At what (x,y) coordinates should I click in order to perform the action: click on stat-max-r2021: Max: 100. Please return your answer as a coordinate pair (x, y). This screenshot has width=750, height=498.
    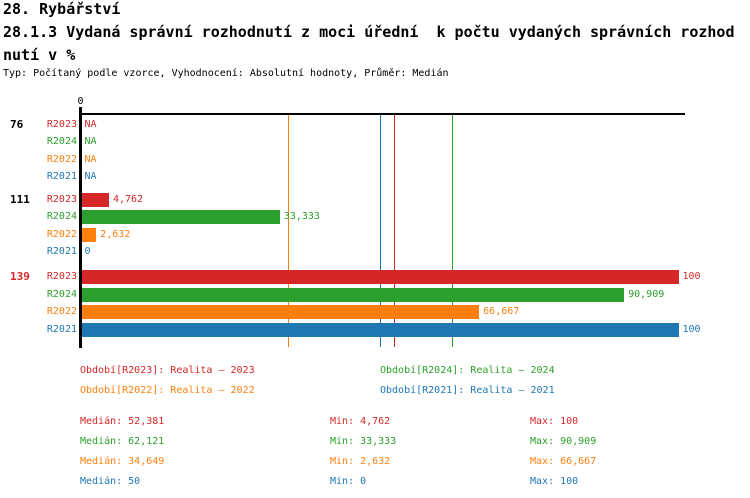
    Looking at the image, I should click on (554, 481).